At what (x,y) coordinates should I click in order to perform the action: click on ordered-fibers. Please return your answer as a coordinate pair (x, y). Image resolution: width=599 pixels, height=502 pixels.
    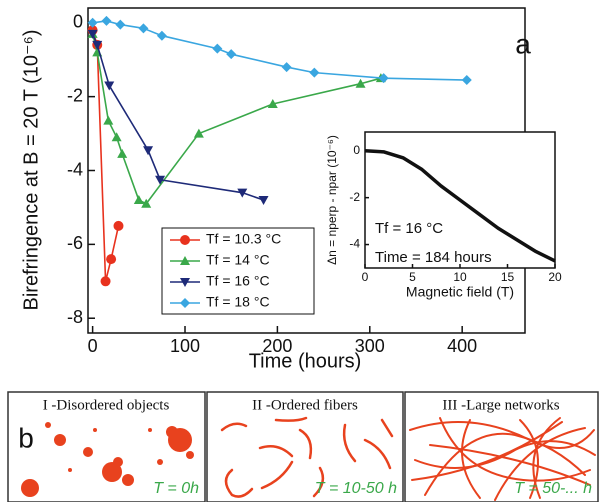
    Looking at the image, I should click on (307, 457).